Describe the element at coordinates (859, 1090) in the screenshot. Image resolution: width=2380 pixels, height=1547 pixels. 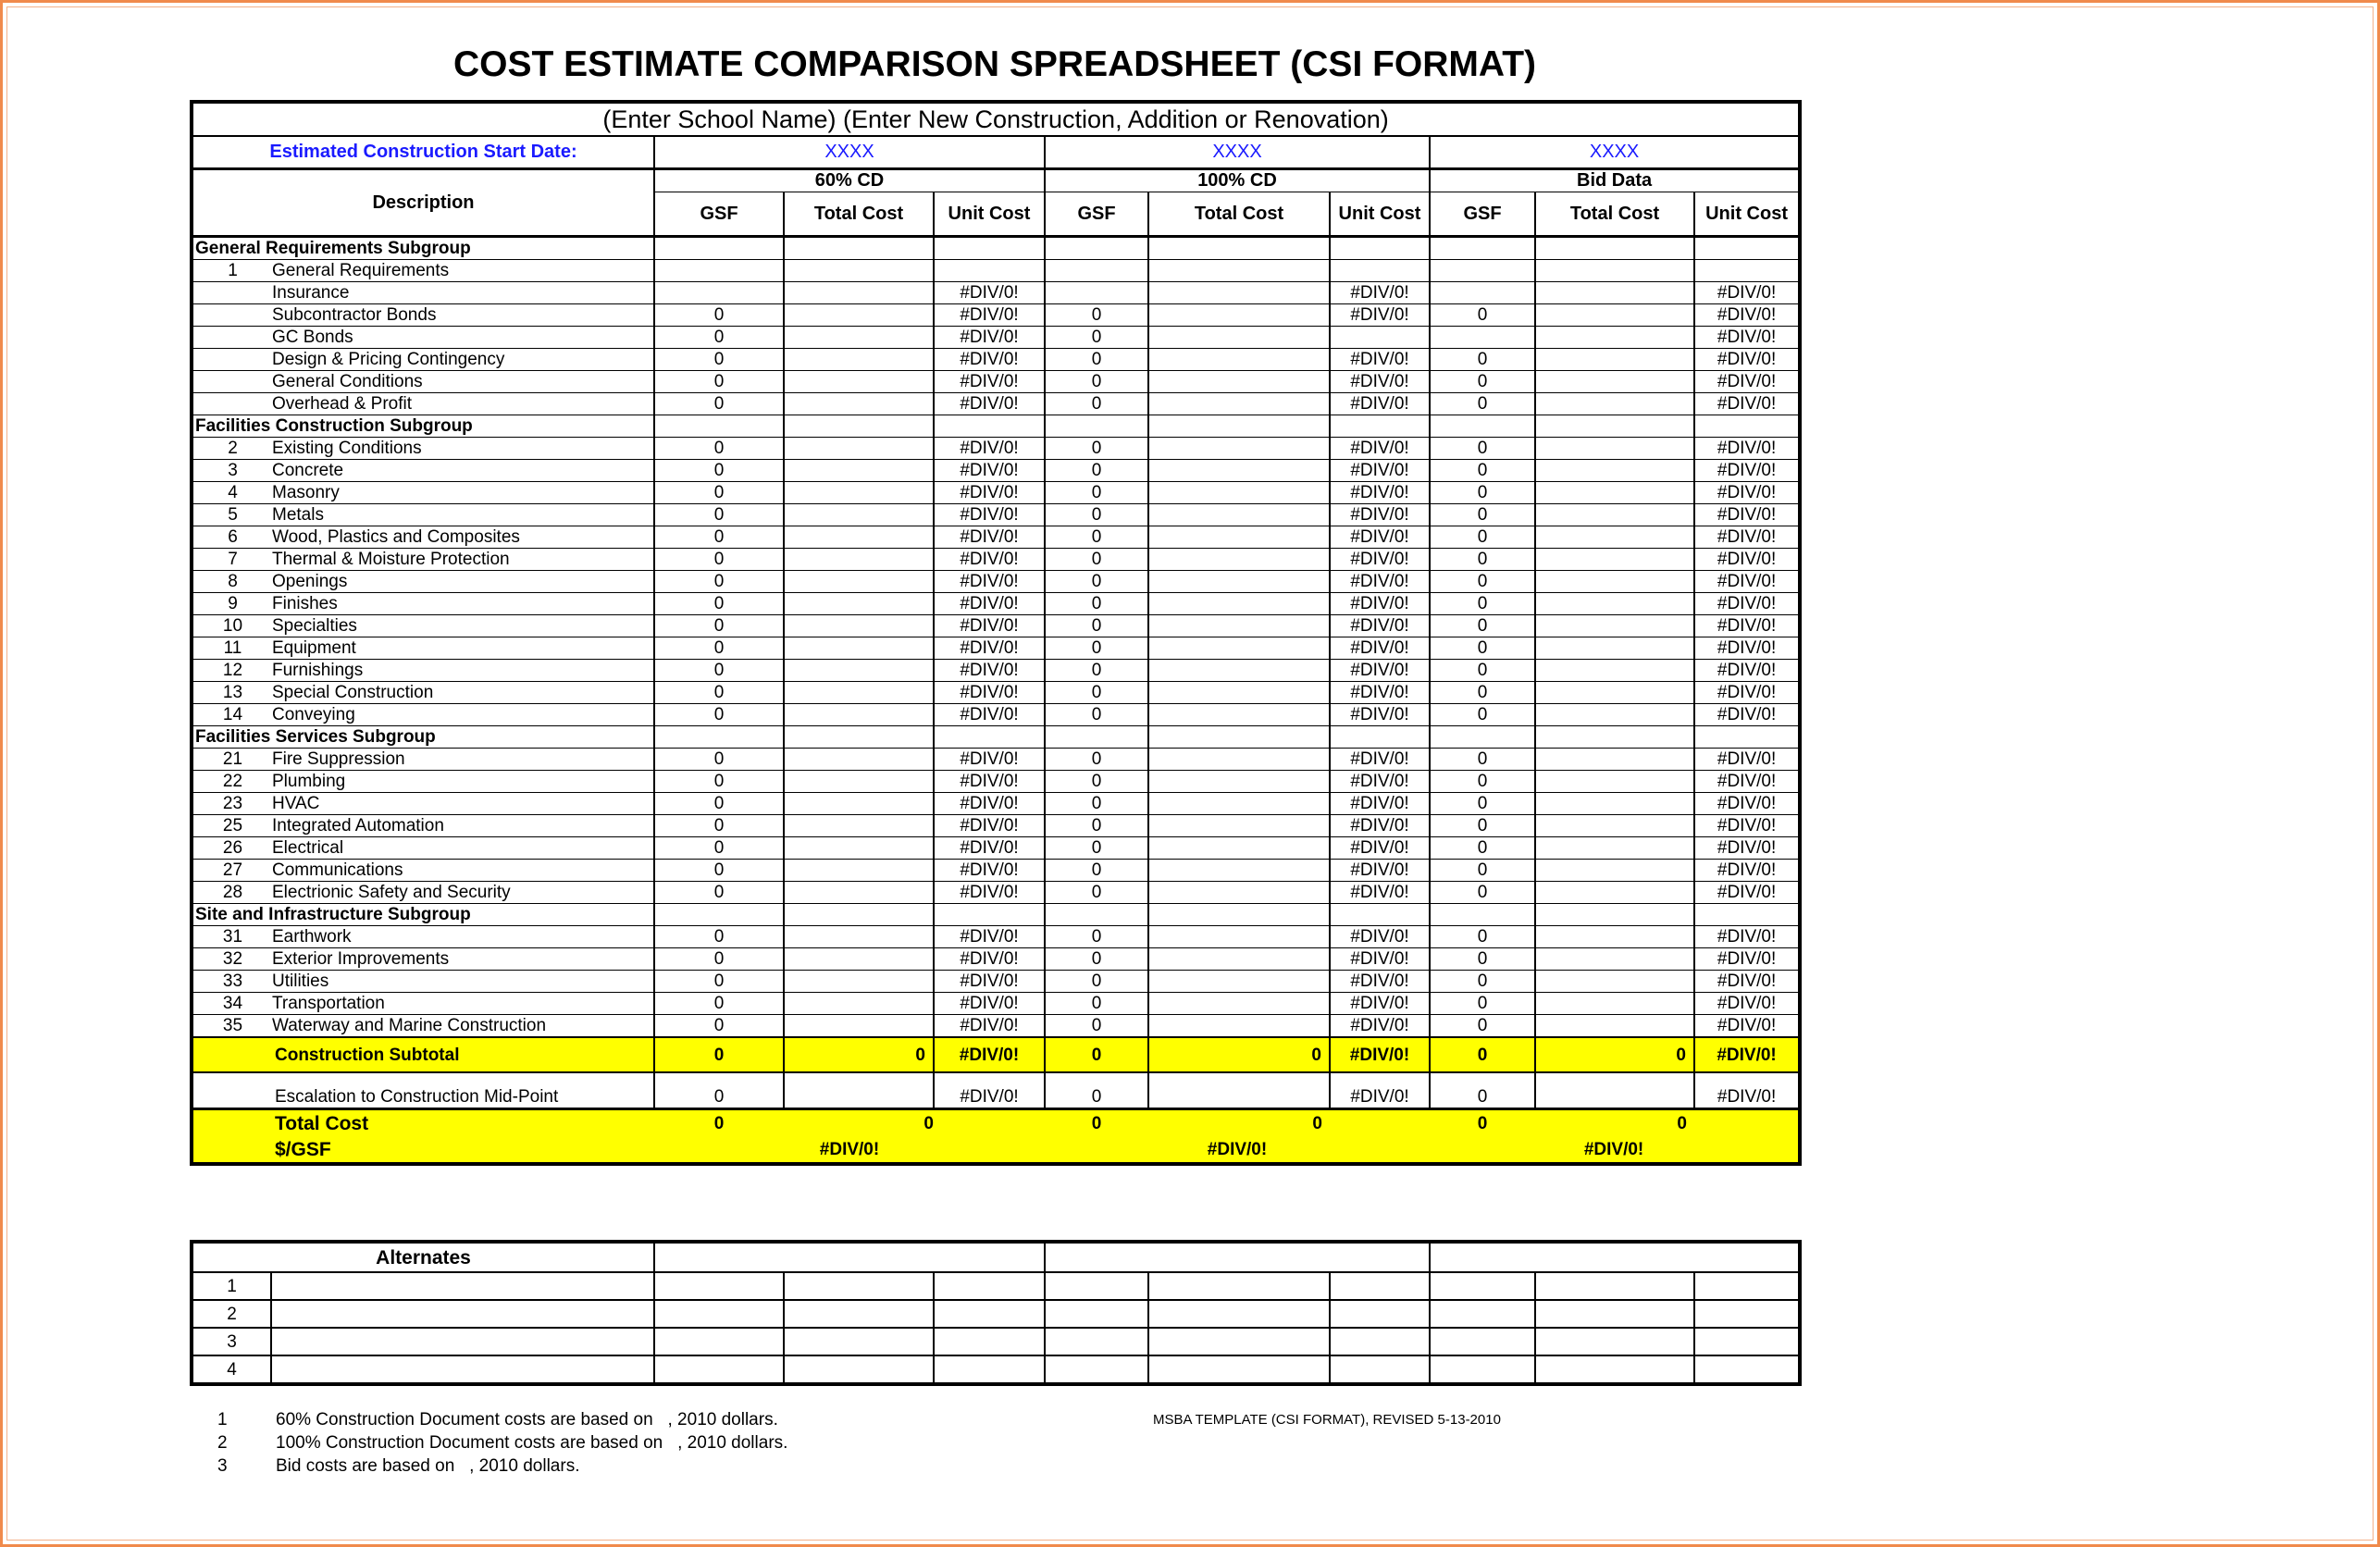
I see `escalation-cell` at that location.